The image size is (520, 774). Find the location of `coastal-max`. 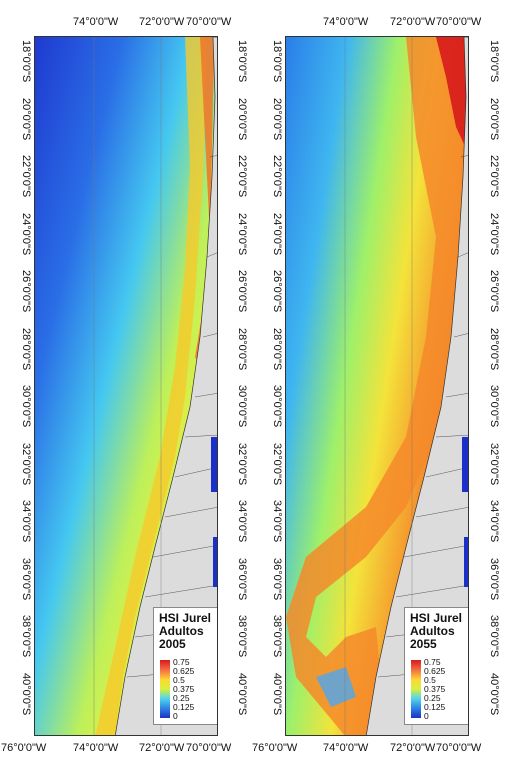

coastal-max is located at coordinates (452, 95).